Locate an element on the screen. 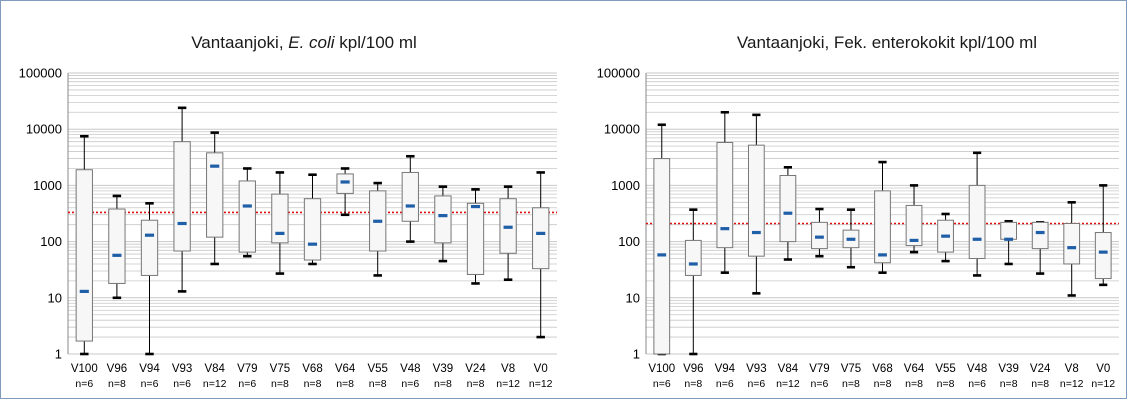 Image resolution: width=1129 pixels, height=401 pixels. chart-title: Vantaanjoki, Fek. enterokokit kpl/100 ml is located at coordinates (887, 42).